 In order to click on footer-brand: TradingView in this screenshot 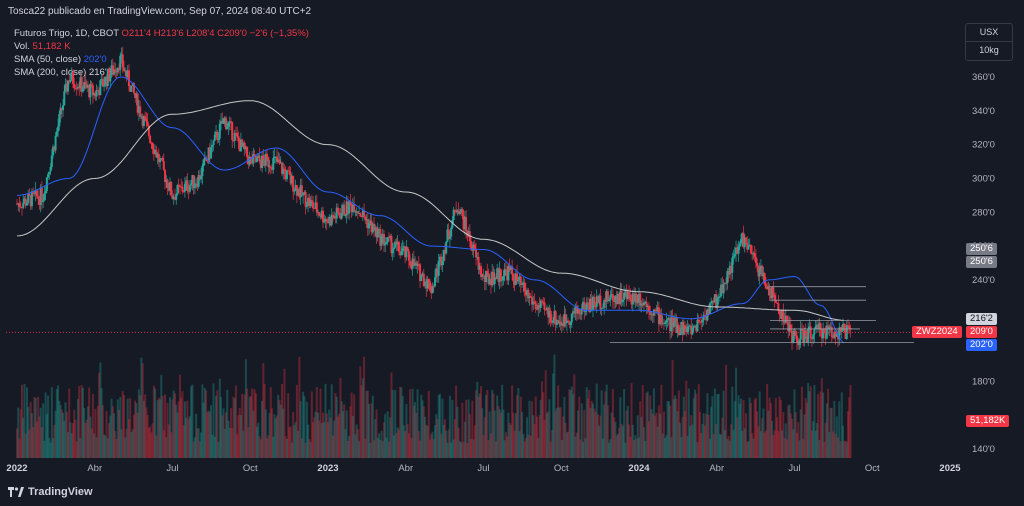, I will do `click(50, 492)`.